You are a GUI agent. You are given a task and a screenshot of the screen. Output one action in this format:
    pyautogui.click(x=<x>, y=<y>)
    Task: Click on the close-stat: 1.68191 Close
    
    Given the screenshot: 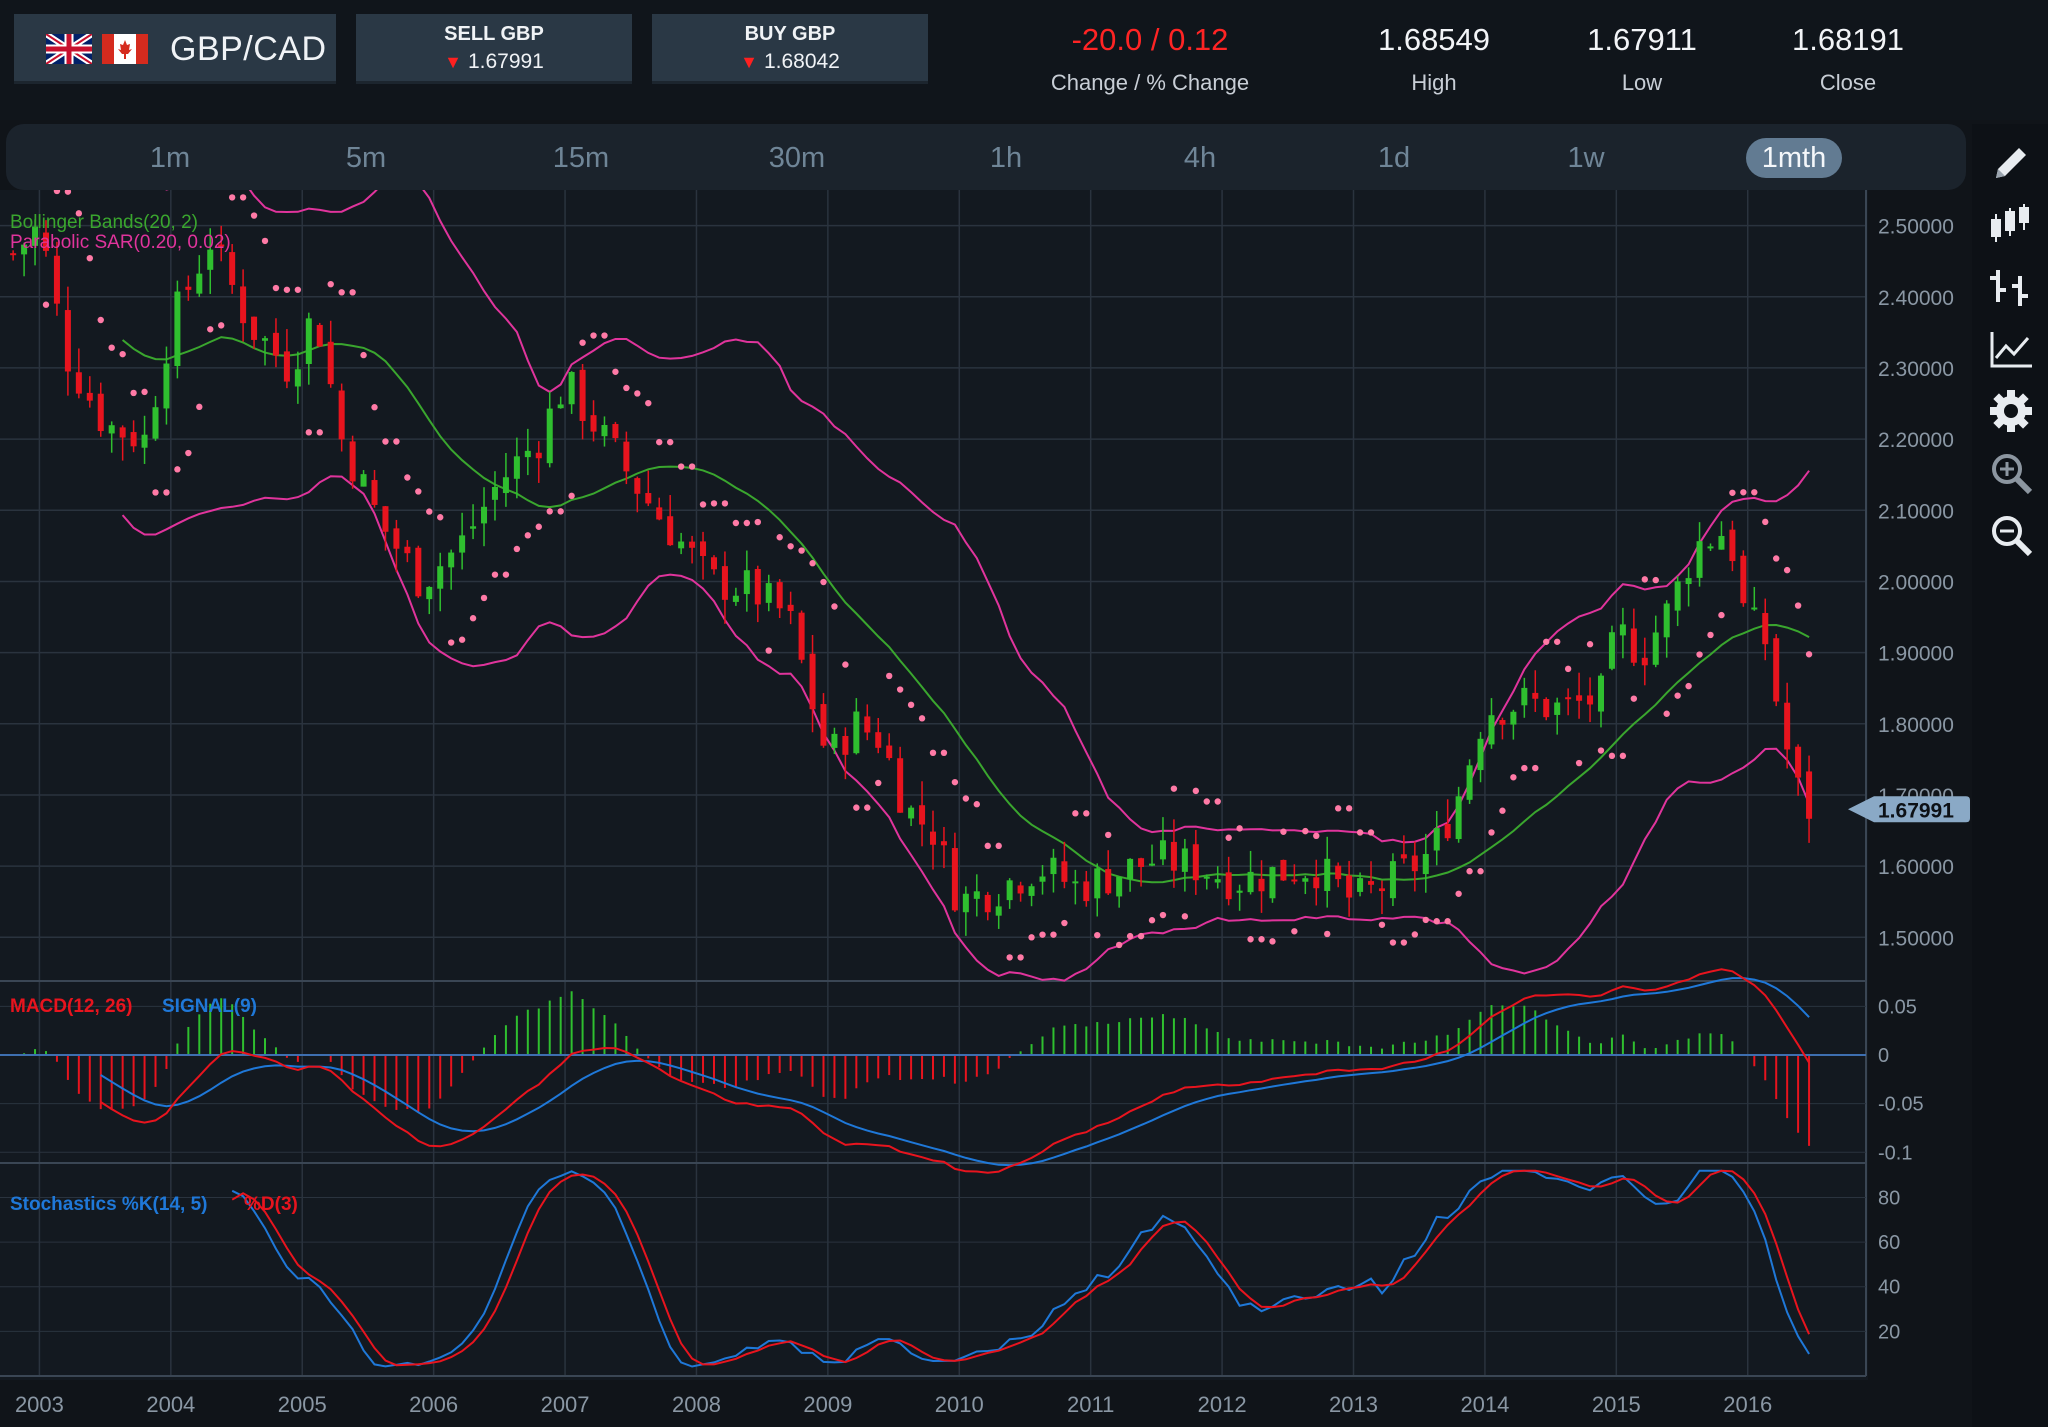 What is the action you would take?
    pyautogui.click(x=1848, y=59)
    